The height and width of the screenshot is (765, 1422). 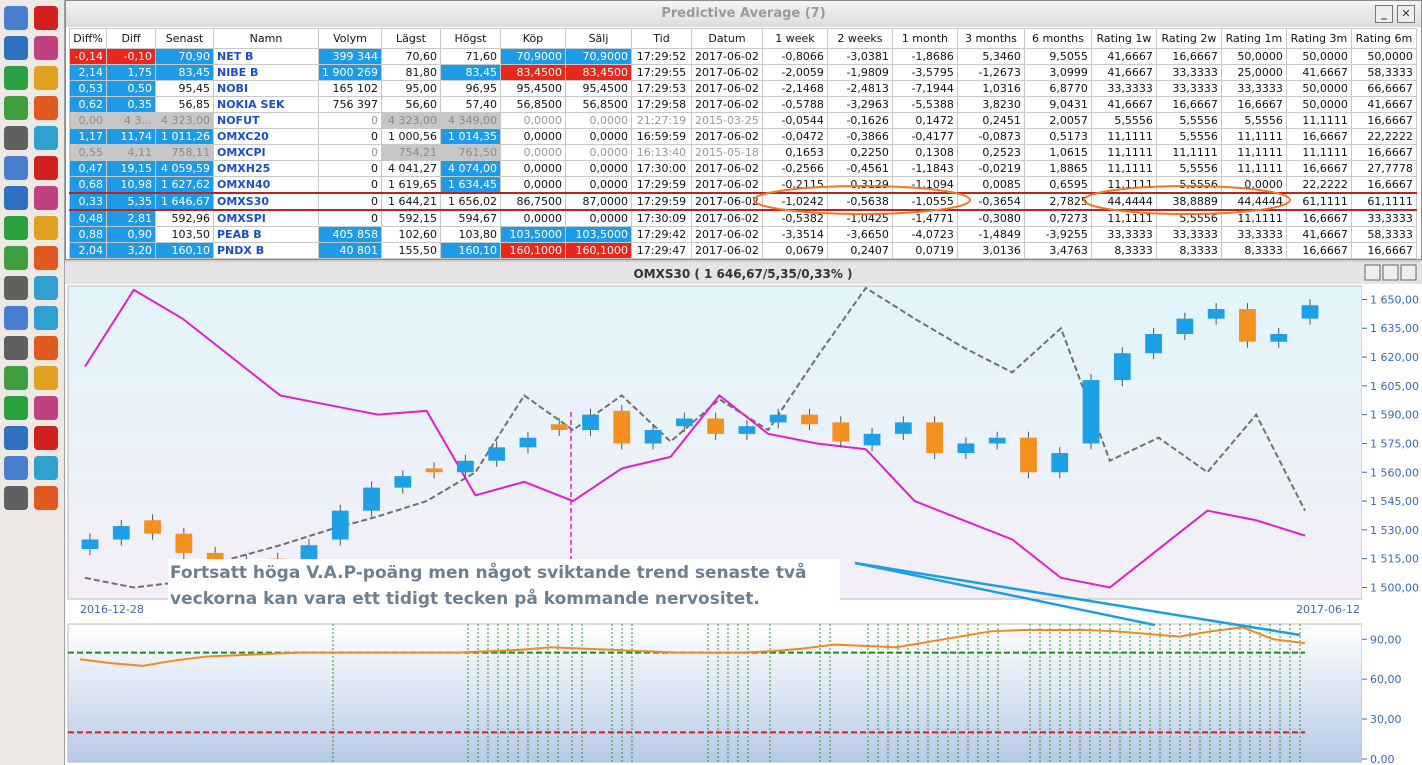 What do you see at coordinates (88, 38) in the screenshot?
I see `column-header: Diff%` at bounding box center [88, 38].